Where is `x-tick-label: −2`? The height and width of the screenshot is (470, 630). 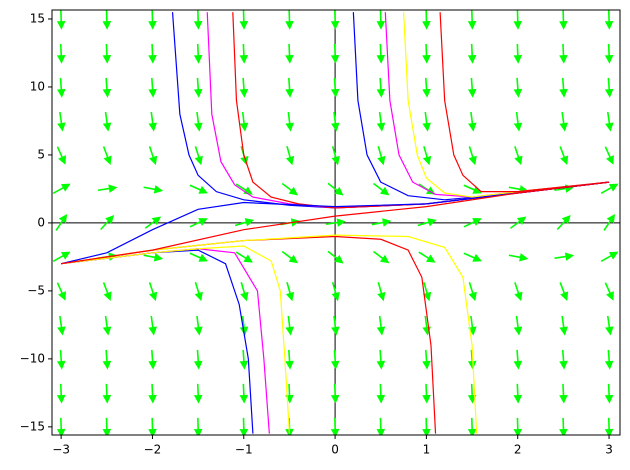 x-tick-label: −2 is located at coordinates (153, 450).